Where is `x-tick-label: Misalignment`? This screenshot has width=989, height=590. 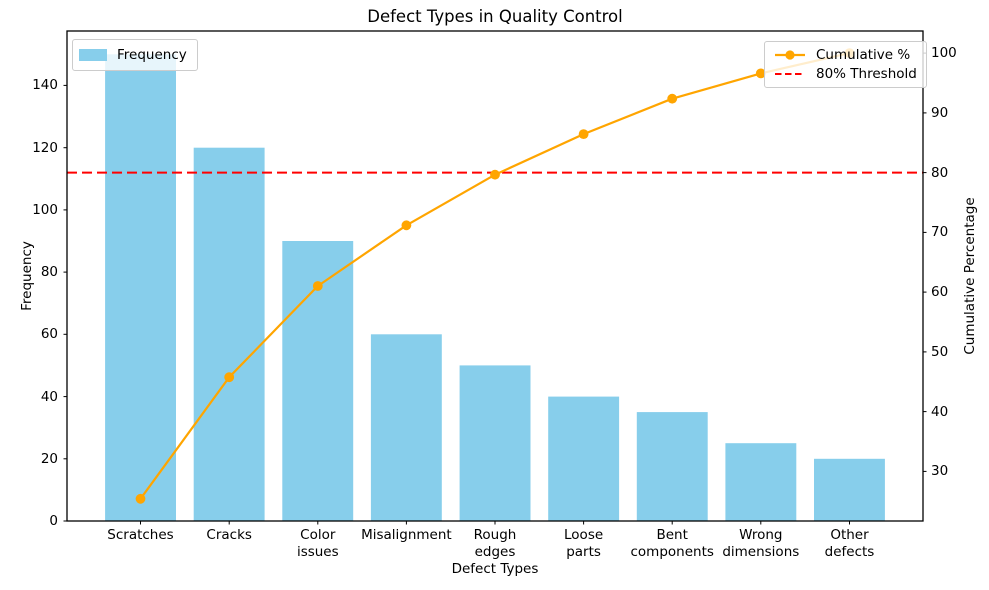 x-tick-label: Misalignment is located at coordinates (406, 535).